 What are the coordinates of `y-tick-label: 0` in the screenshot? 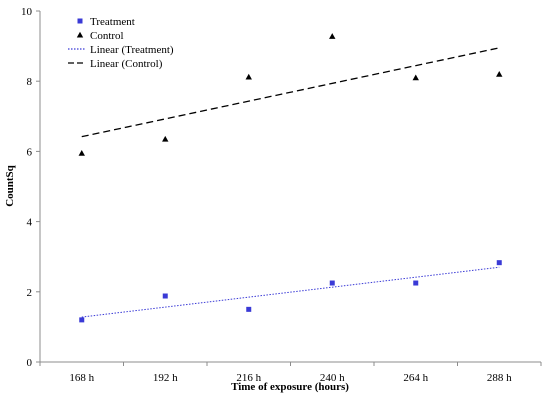 It's located at (30, 363).